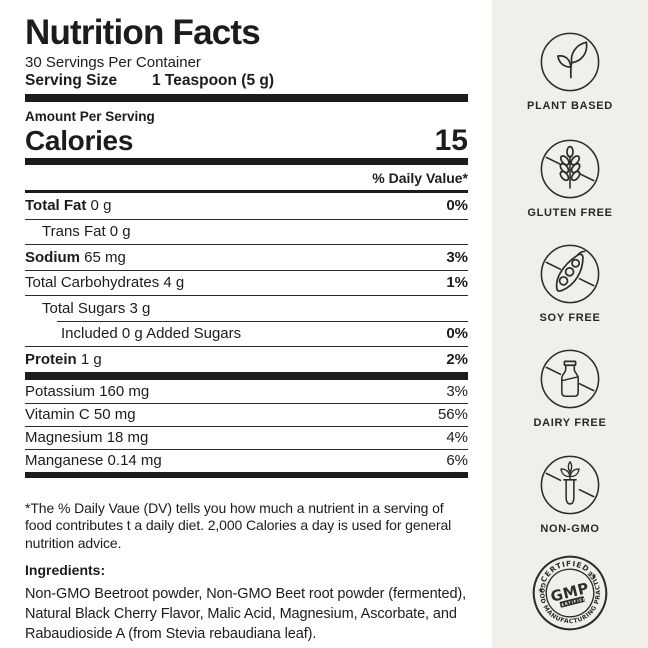 The image size is (648, 648). What do you see at coordinates (246, 179) in the screenshot?
I see `daily-value-header: % Daily Value*` at bounding box center [246, 179].